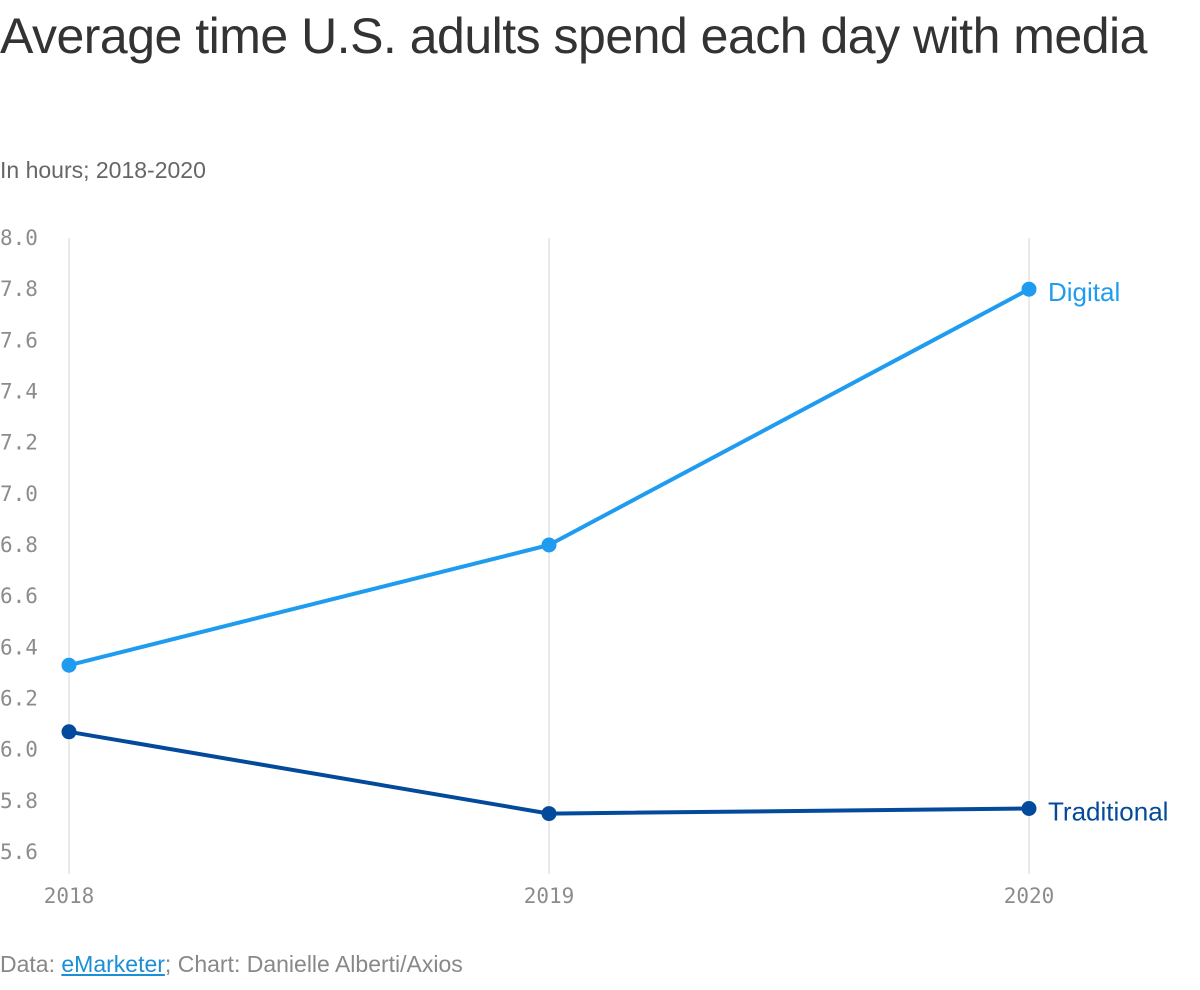 This screenshot has height=990, width=1200. Describe the element at coordinates (31, 964) in the screenshot. I see `footer-data-prefix: Data:` at that location.